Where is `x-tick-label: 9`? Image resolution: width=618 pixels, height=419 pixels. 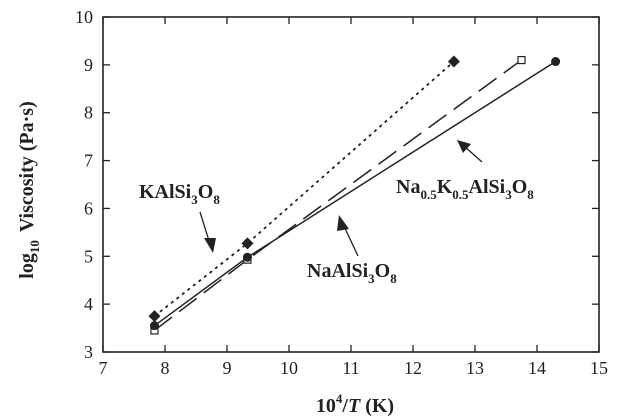
x-tick-label: 9 is located at coordinates (227, 368).